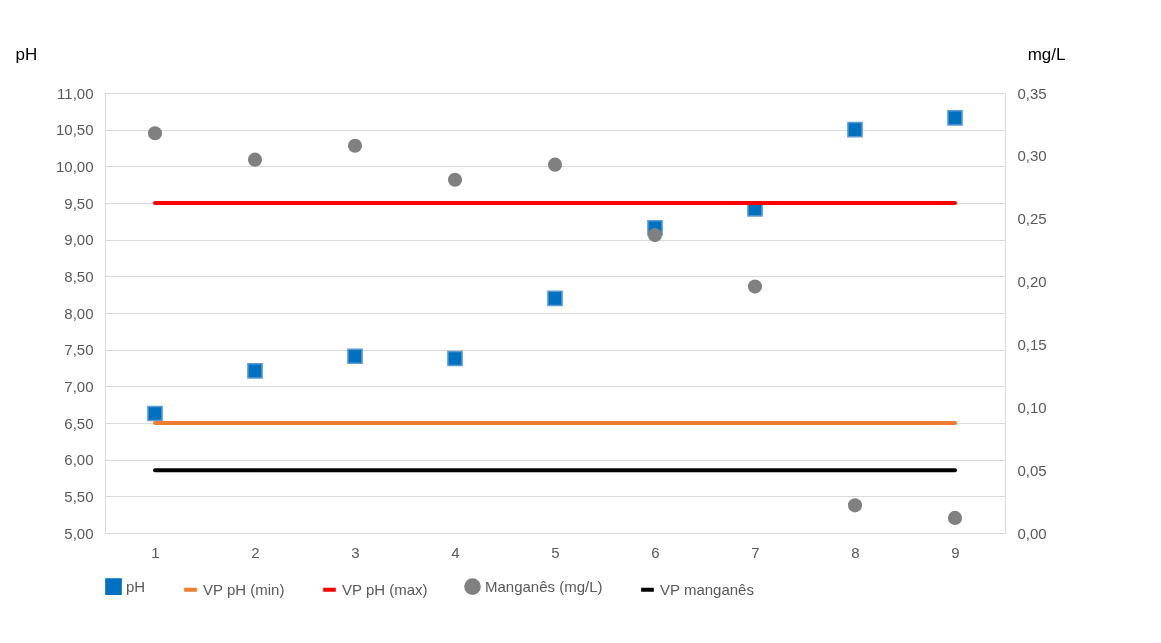 This screenshot has width=1161, height=643. I want to click on y-tick-label: 5,00, so click(79, 533).